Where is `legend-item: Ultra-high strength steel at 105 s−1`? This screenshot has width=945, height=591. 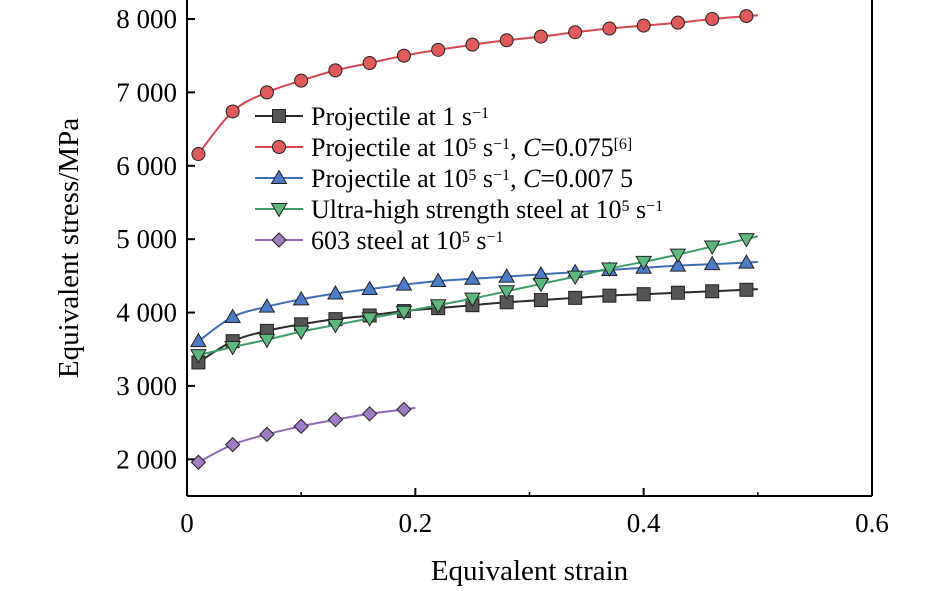
legend-item: Ultra-high strength steel at 105 s−1 is located at coordinates (459, 209).